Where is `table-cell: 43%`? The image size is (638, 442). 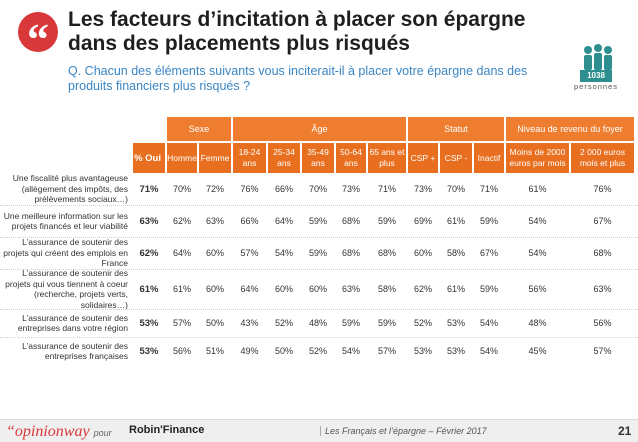 table-cell: 43% is located at coordinates (249, 323).